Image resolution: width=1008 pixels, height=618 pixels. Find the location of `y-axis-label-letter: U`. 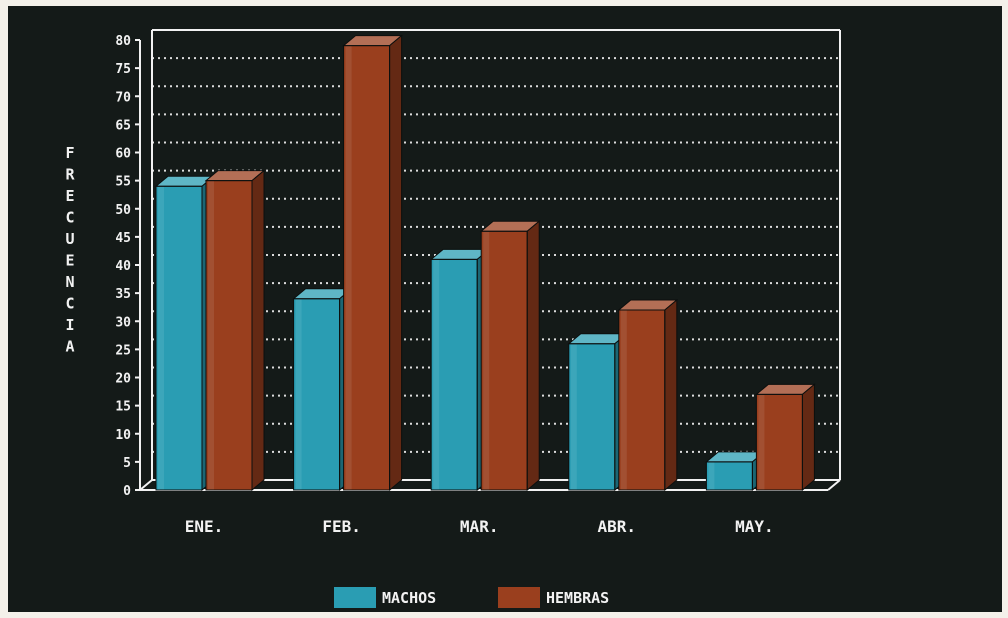

y-axis-label-letter: U is located at coordinates (69, 239).